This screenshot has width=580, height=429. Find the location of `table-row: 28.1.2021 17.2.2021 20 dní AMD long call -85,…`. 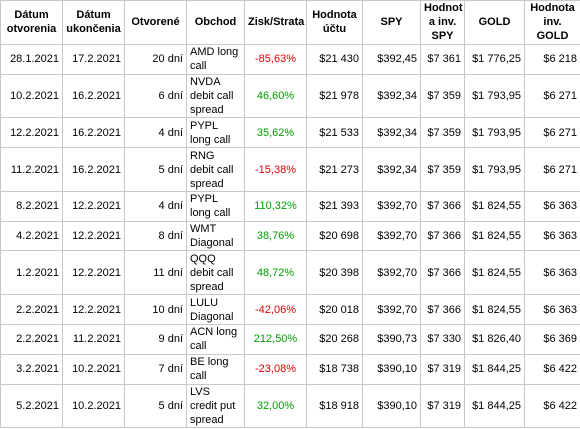

table-row: 28.1.2021 17.2.2021 20 dní AMD long call -85,… is located at coordinates (290, 59).